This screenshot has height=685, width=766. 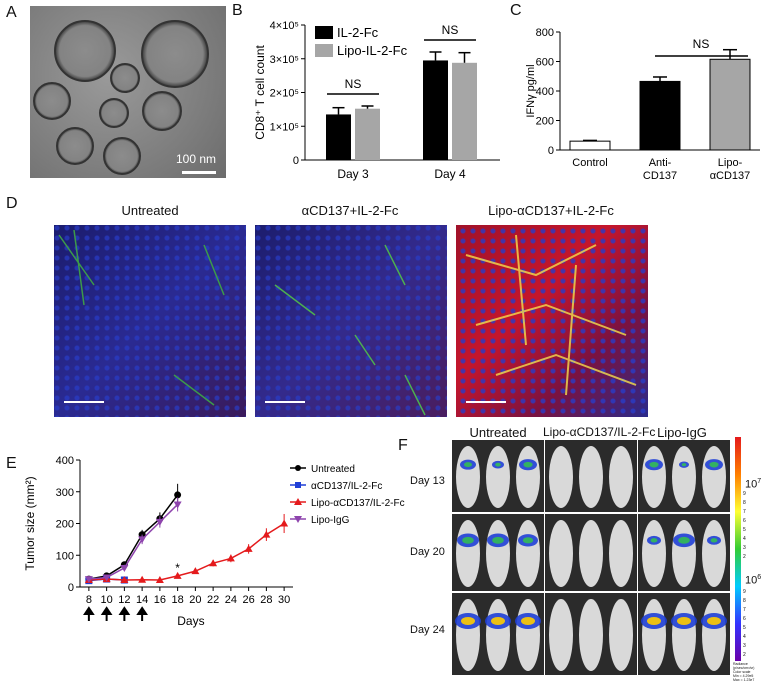 What do you see at coordinates (738, 549) in the screenshot?
I see `colorbar` at bounding box center [738, 549].